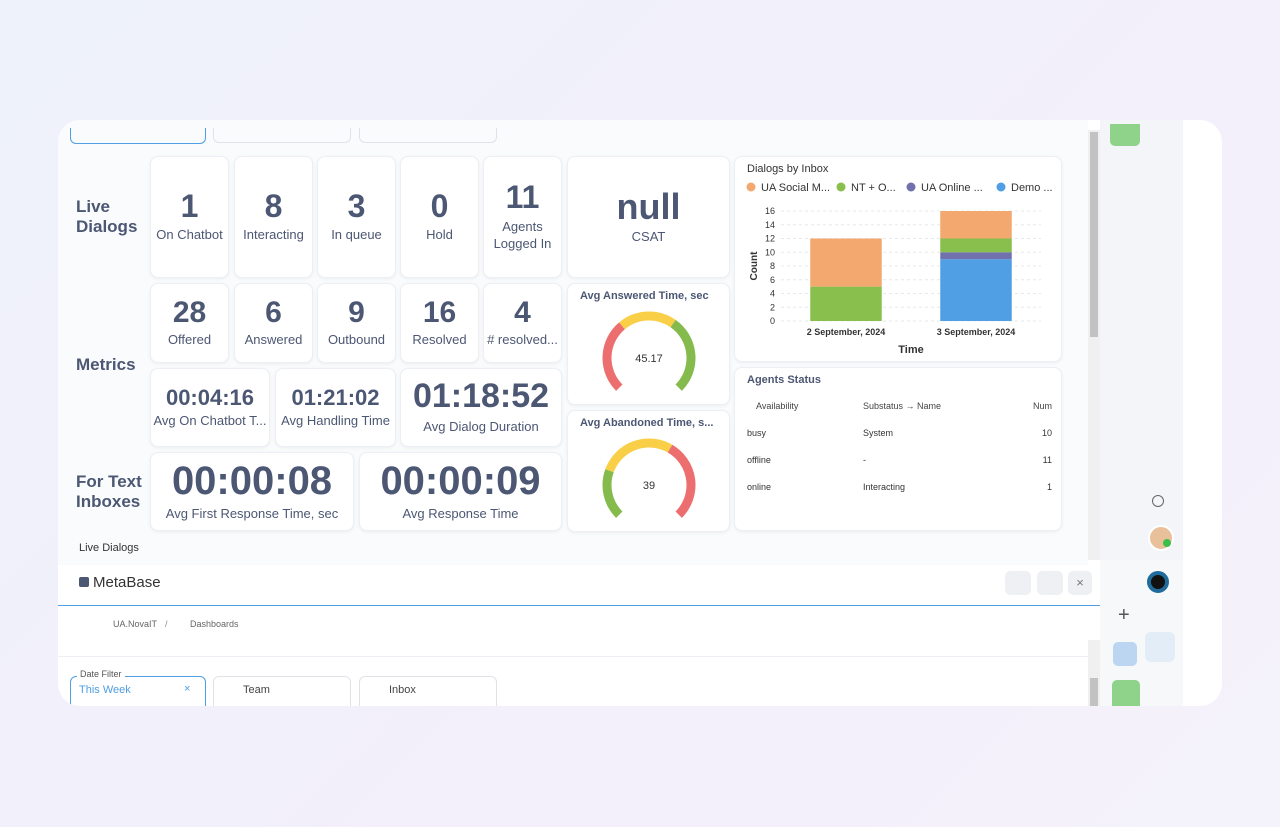  What do you see at coordinates (522, 312) in the screenshot?
I see `tile-value: 4` at bounding box center [522, 312].